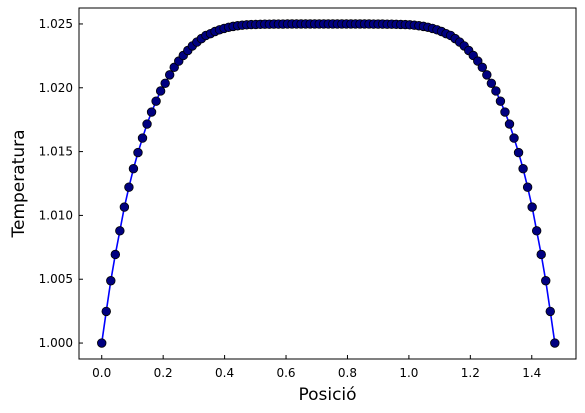 The height and width of the screenshot is (413, 585). Describe the element at coordinates (408, 373) in the screenshot. I see `x-tick-label: 1.0` at that location.